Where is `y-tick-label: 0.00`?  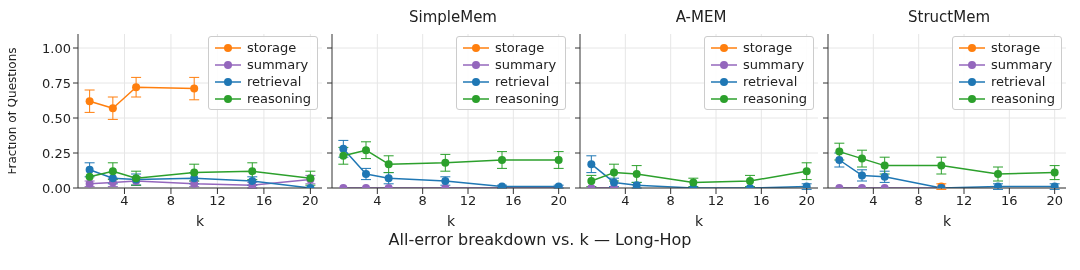 y-tick-label: 0.00 is located at coordinates (56, 188).